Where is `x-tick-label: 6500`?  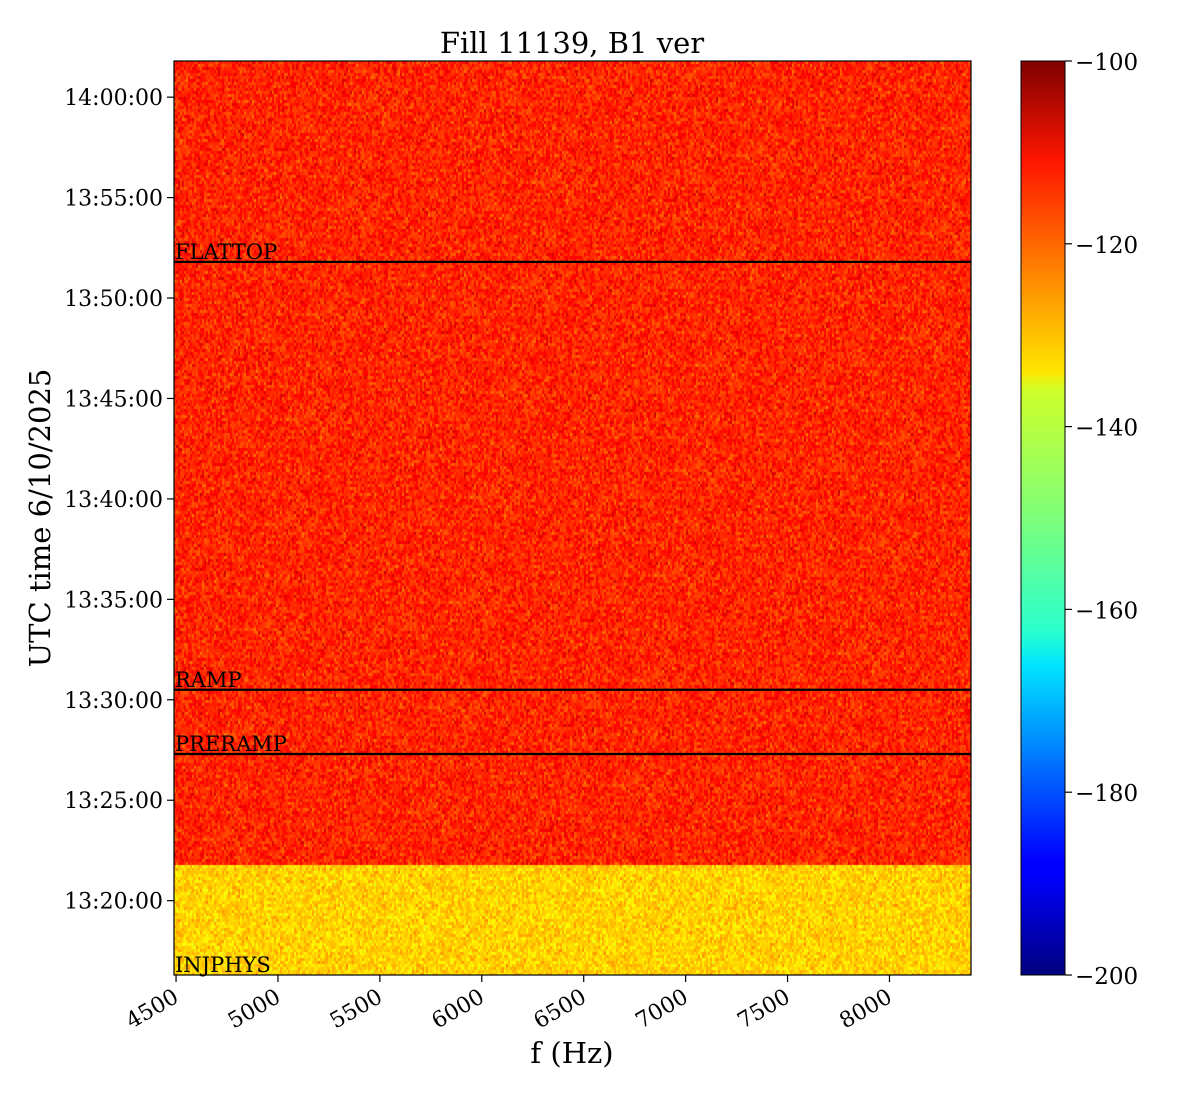
x-tick-label: 6500 is located at coordinates (560, 1010).